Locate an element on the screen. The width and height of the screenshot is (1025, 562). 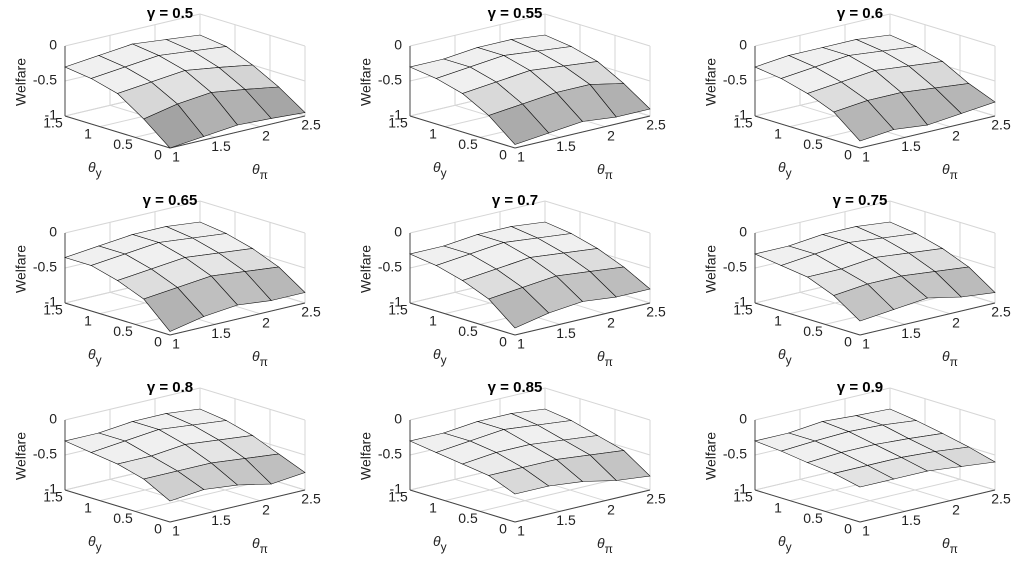
y-grid-line is located at coordinates (547, 495).